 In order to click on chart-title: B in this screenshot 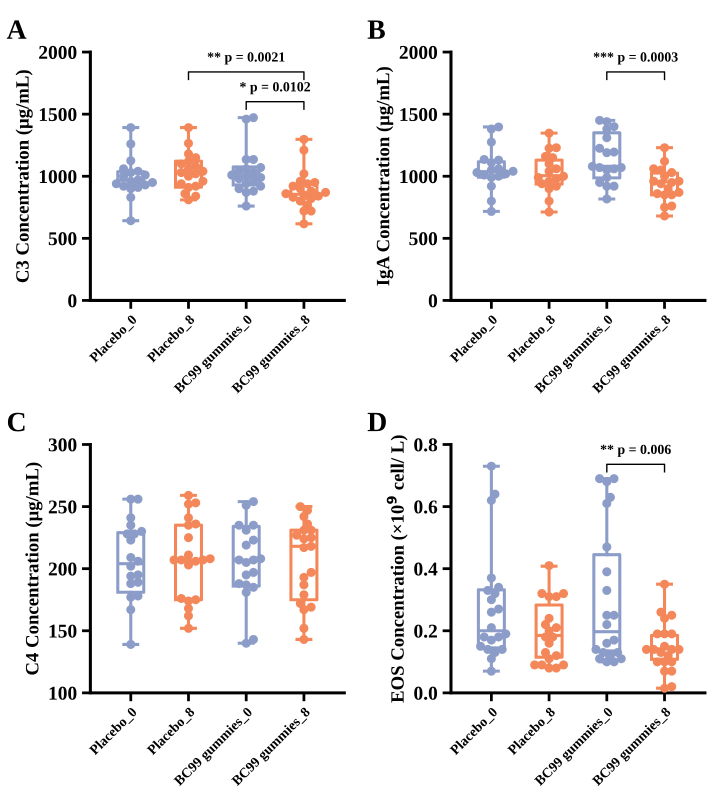, I will do `click(376, 29)`.